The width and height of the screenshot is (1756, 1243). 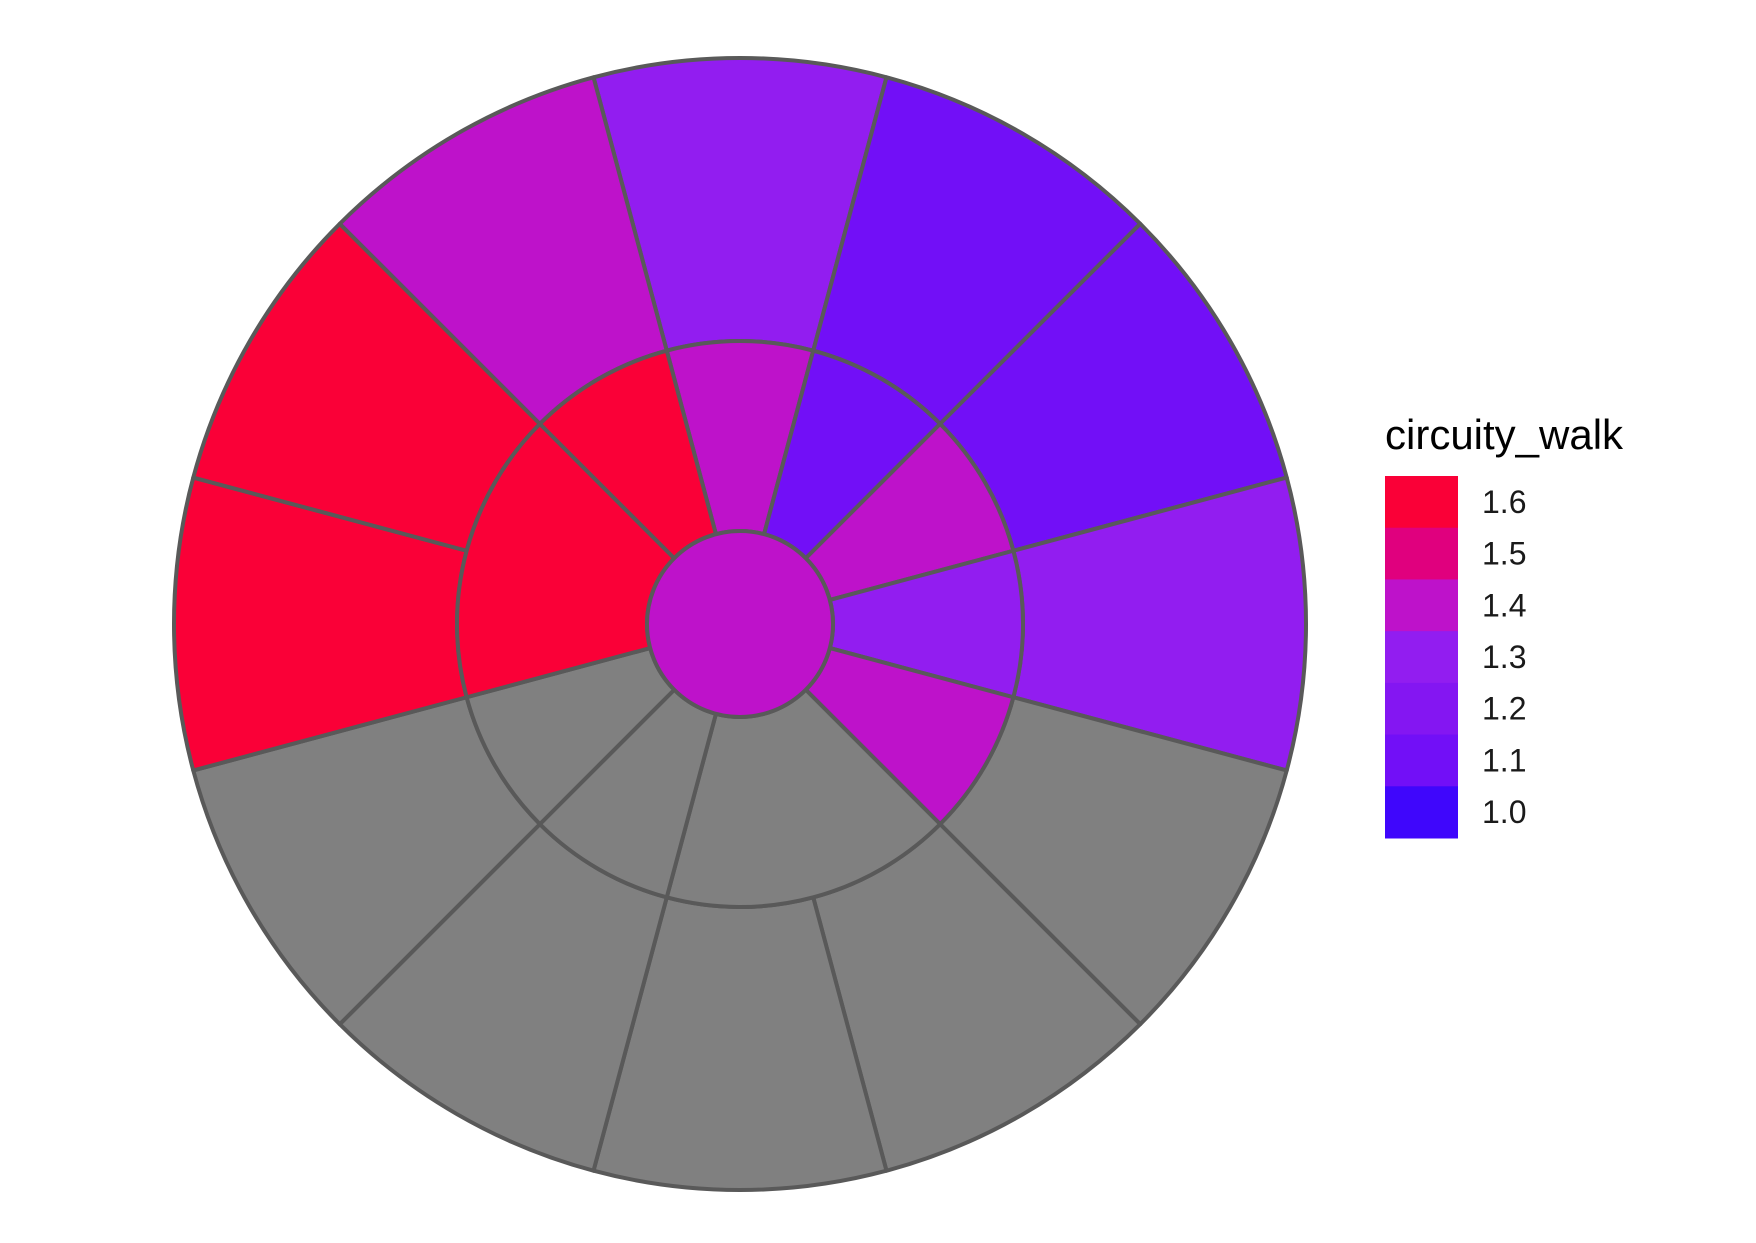 I want to click on legend-tick-label: 1.5, so click(x=1504, y=554).